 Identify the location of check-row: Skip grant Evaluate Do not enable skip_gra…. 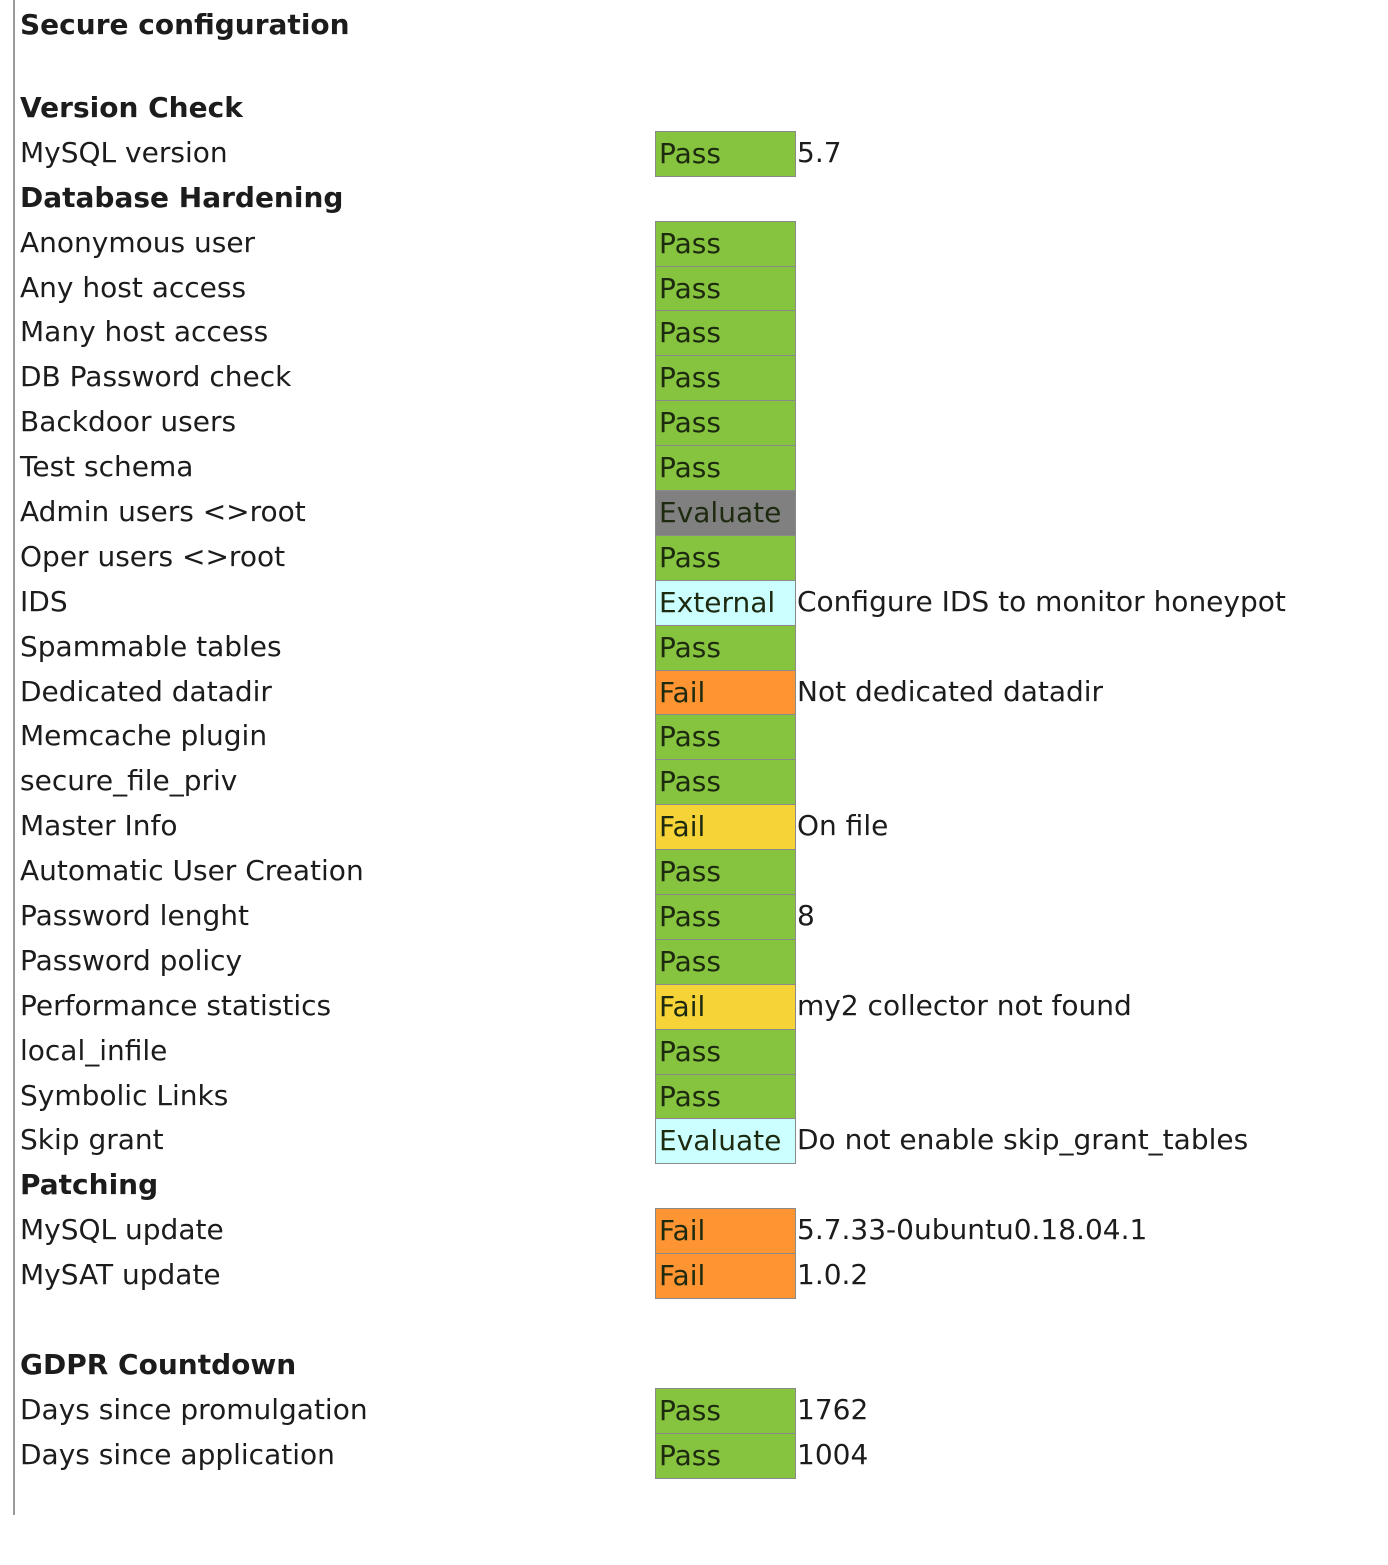
(700, 1141).